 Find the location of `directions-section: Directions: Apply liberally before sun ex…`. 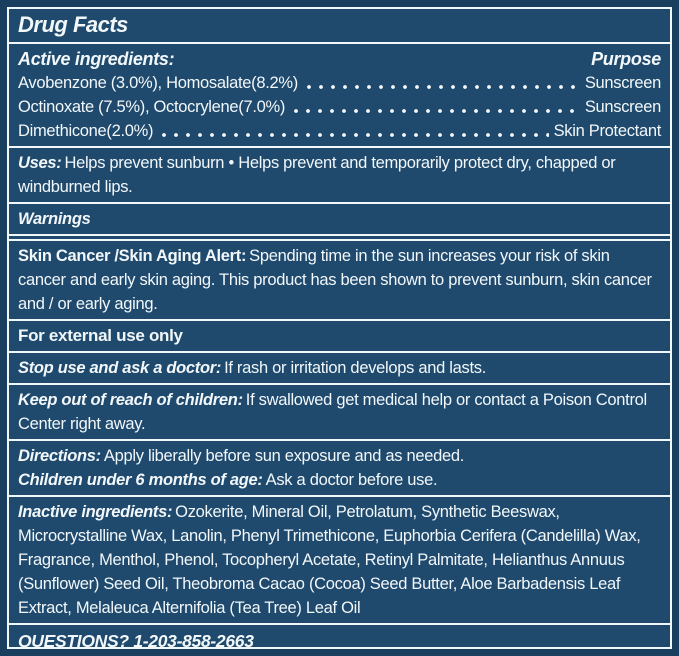

directions-section: Directions: Apply liberally before sun ex… is located at coordinates (339, 468).